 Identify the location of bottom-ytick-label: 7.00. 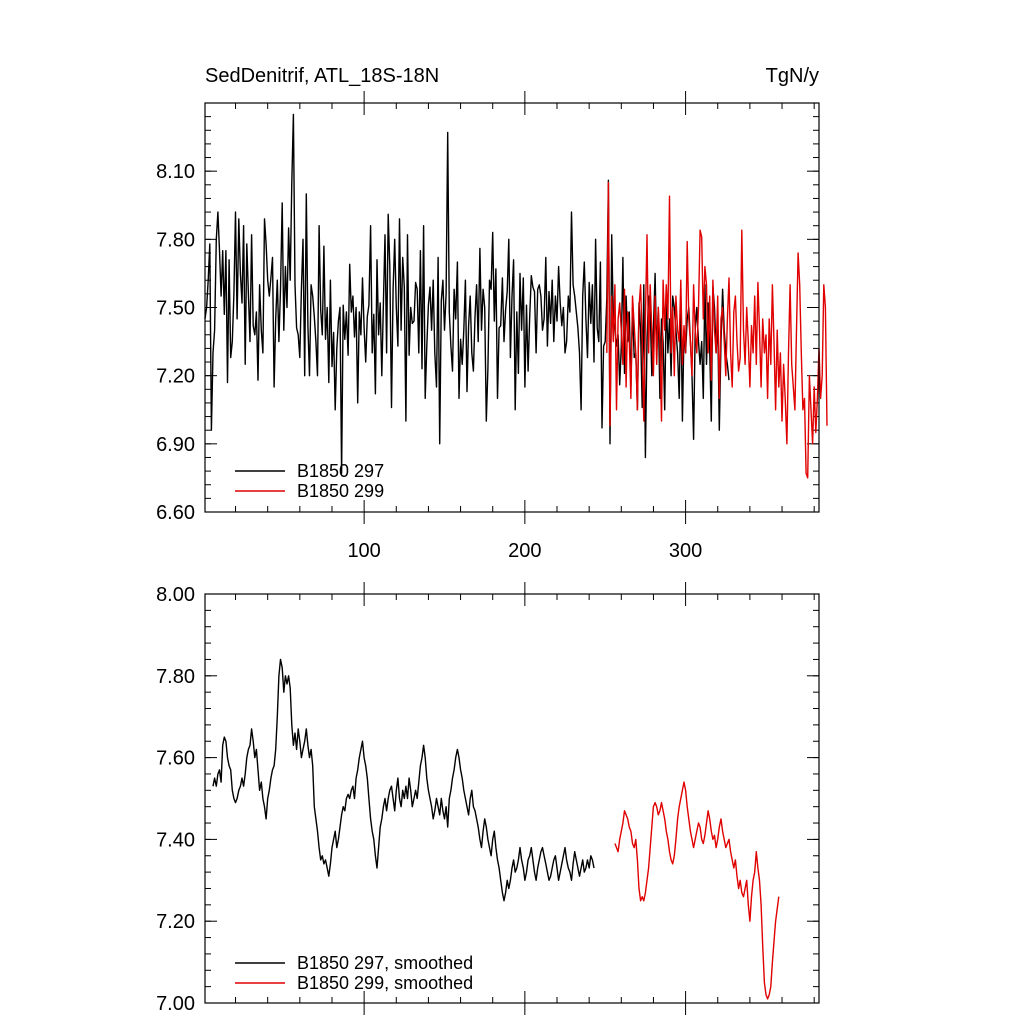
(175, 1004).